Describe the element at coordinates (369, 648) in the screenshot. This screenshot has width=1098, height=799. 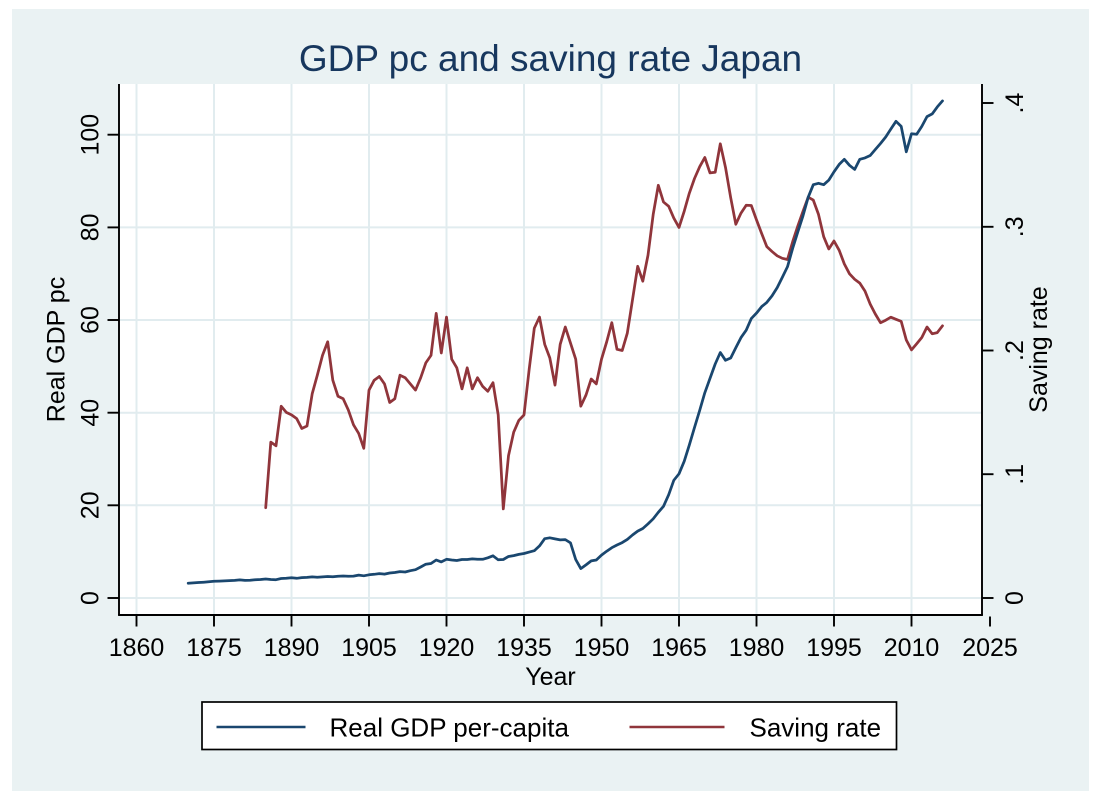
I see `svg-text: 1905` at that location.